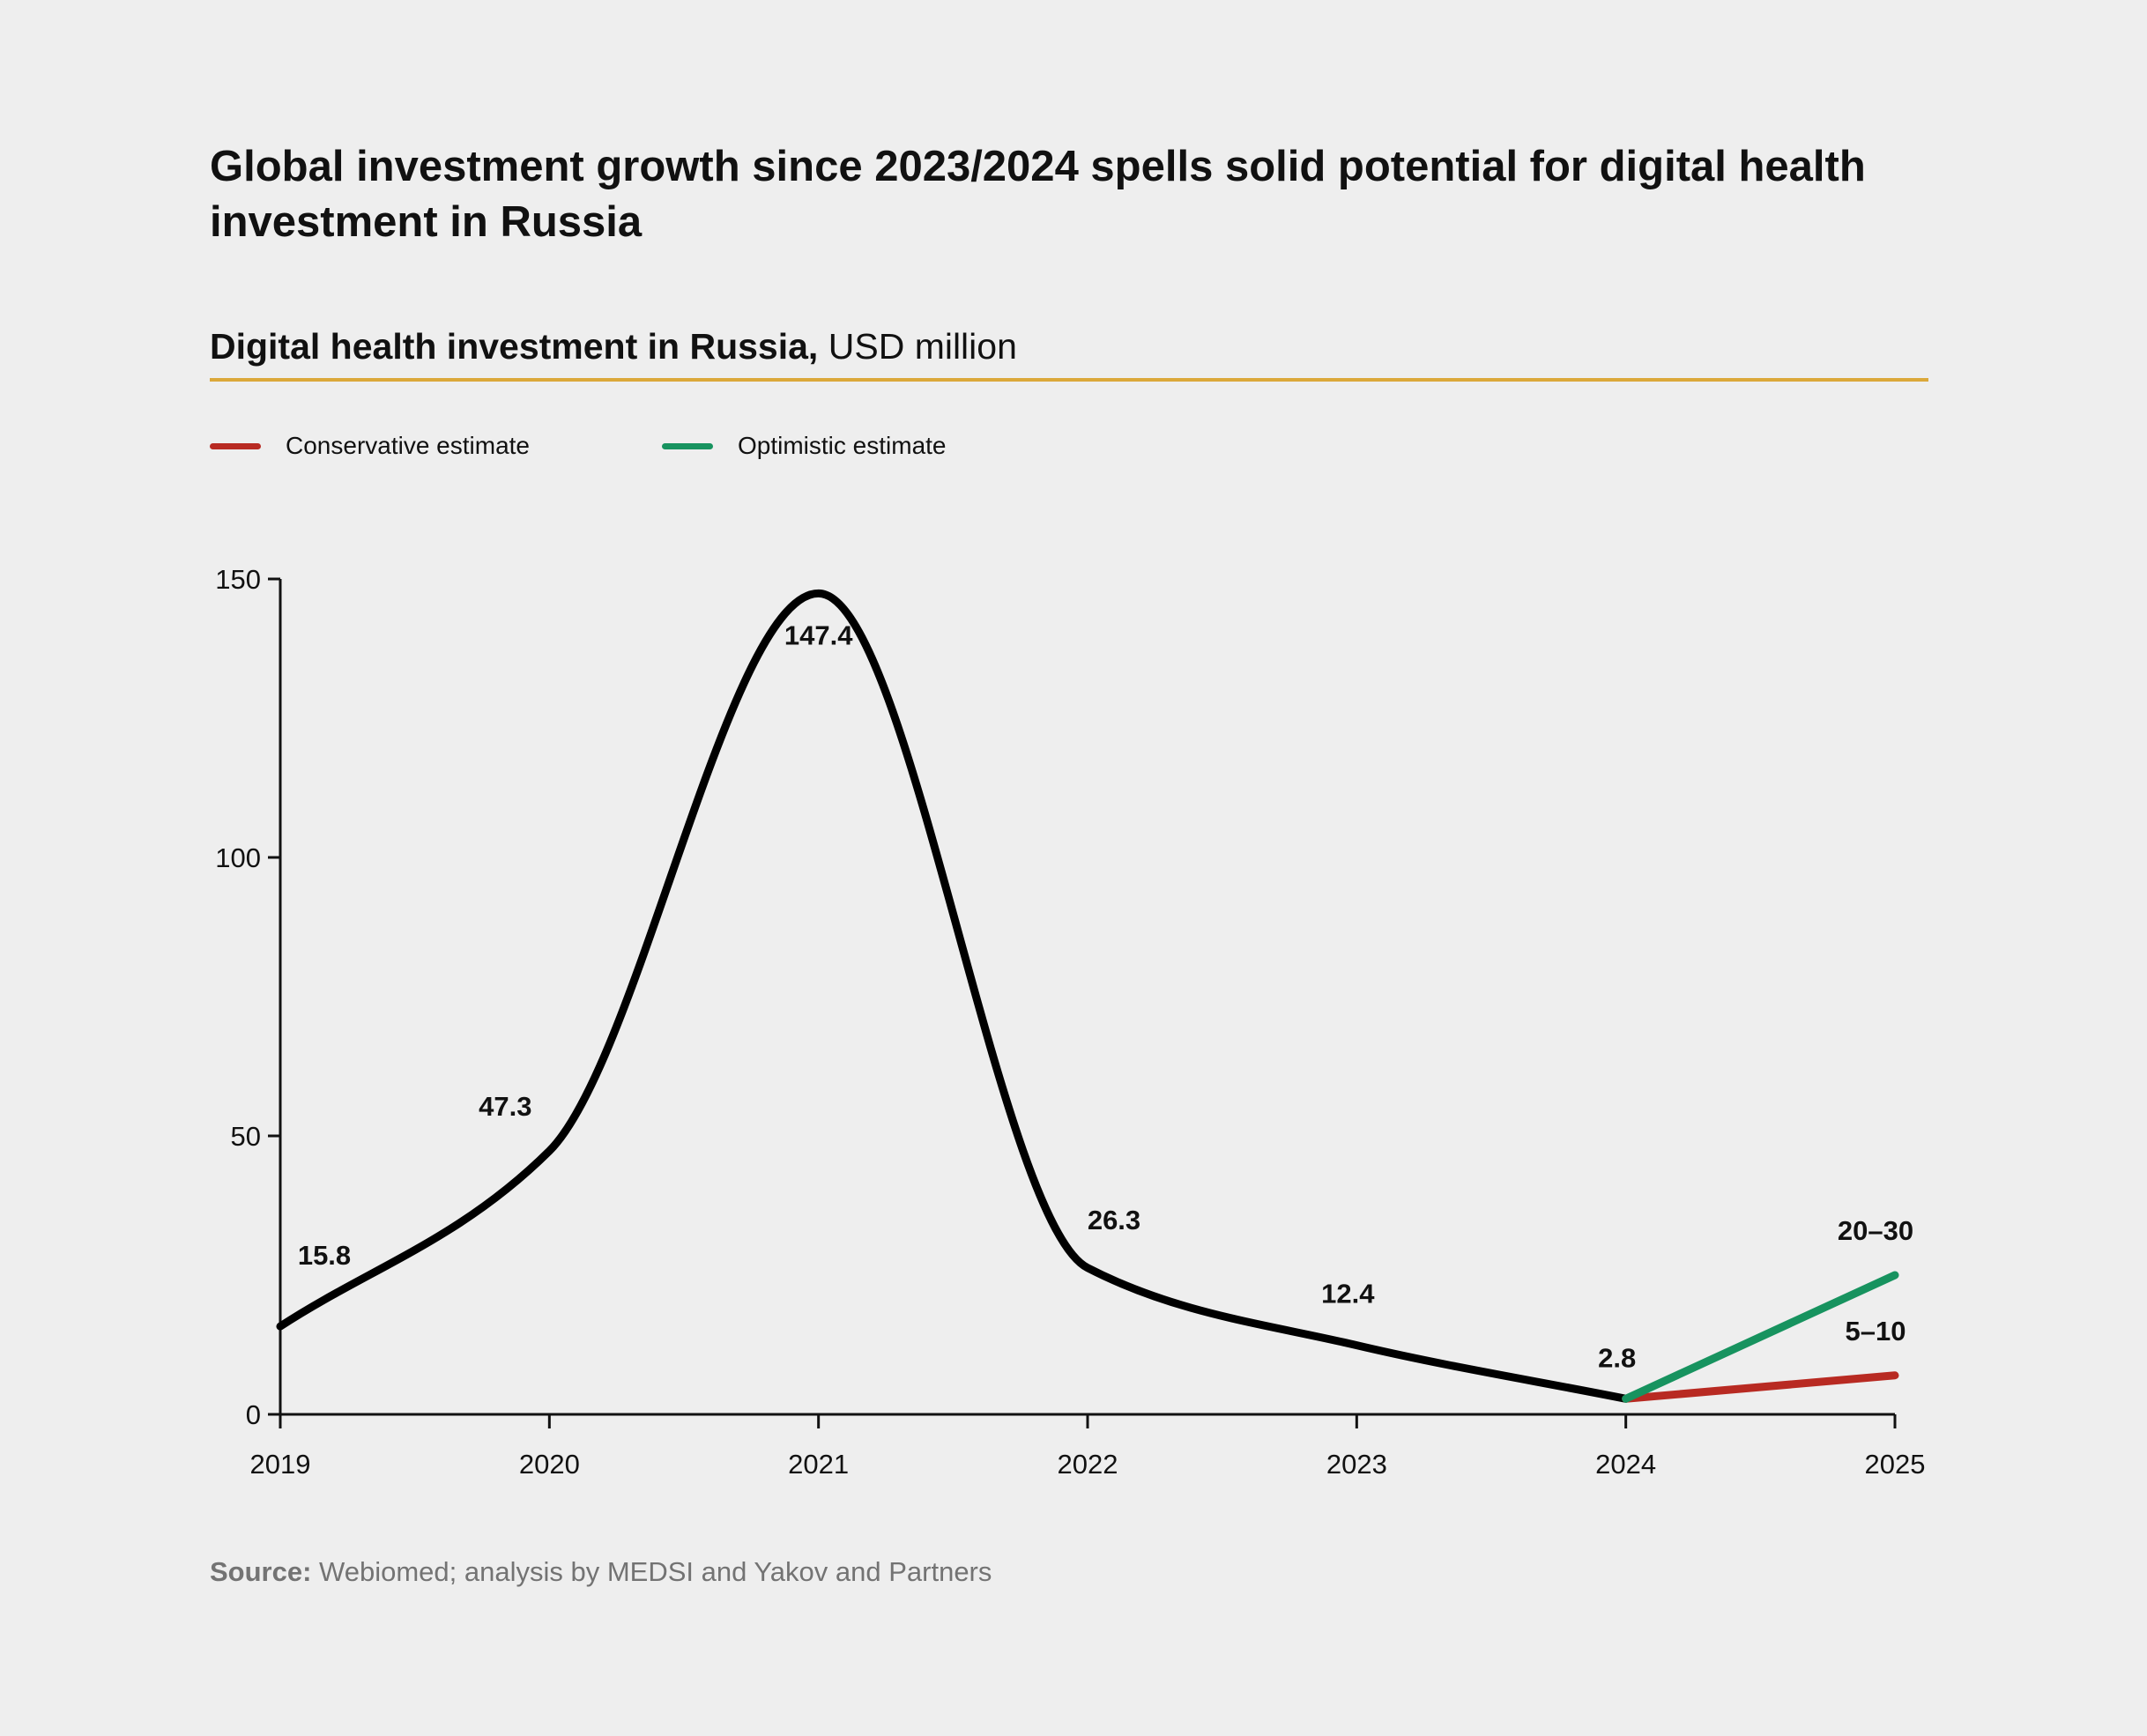 The image size is (2147, 1736). What do you see at coordinates (818, 634) in the screenshot?
I see `data-label-actual-2021: 147.4` at bounding box center [818, 634].